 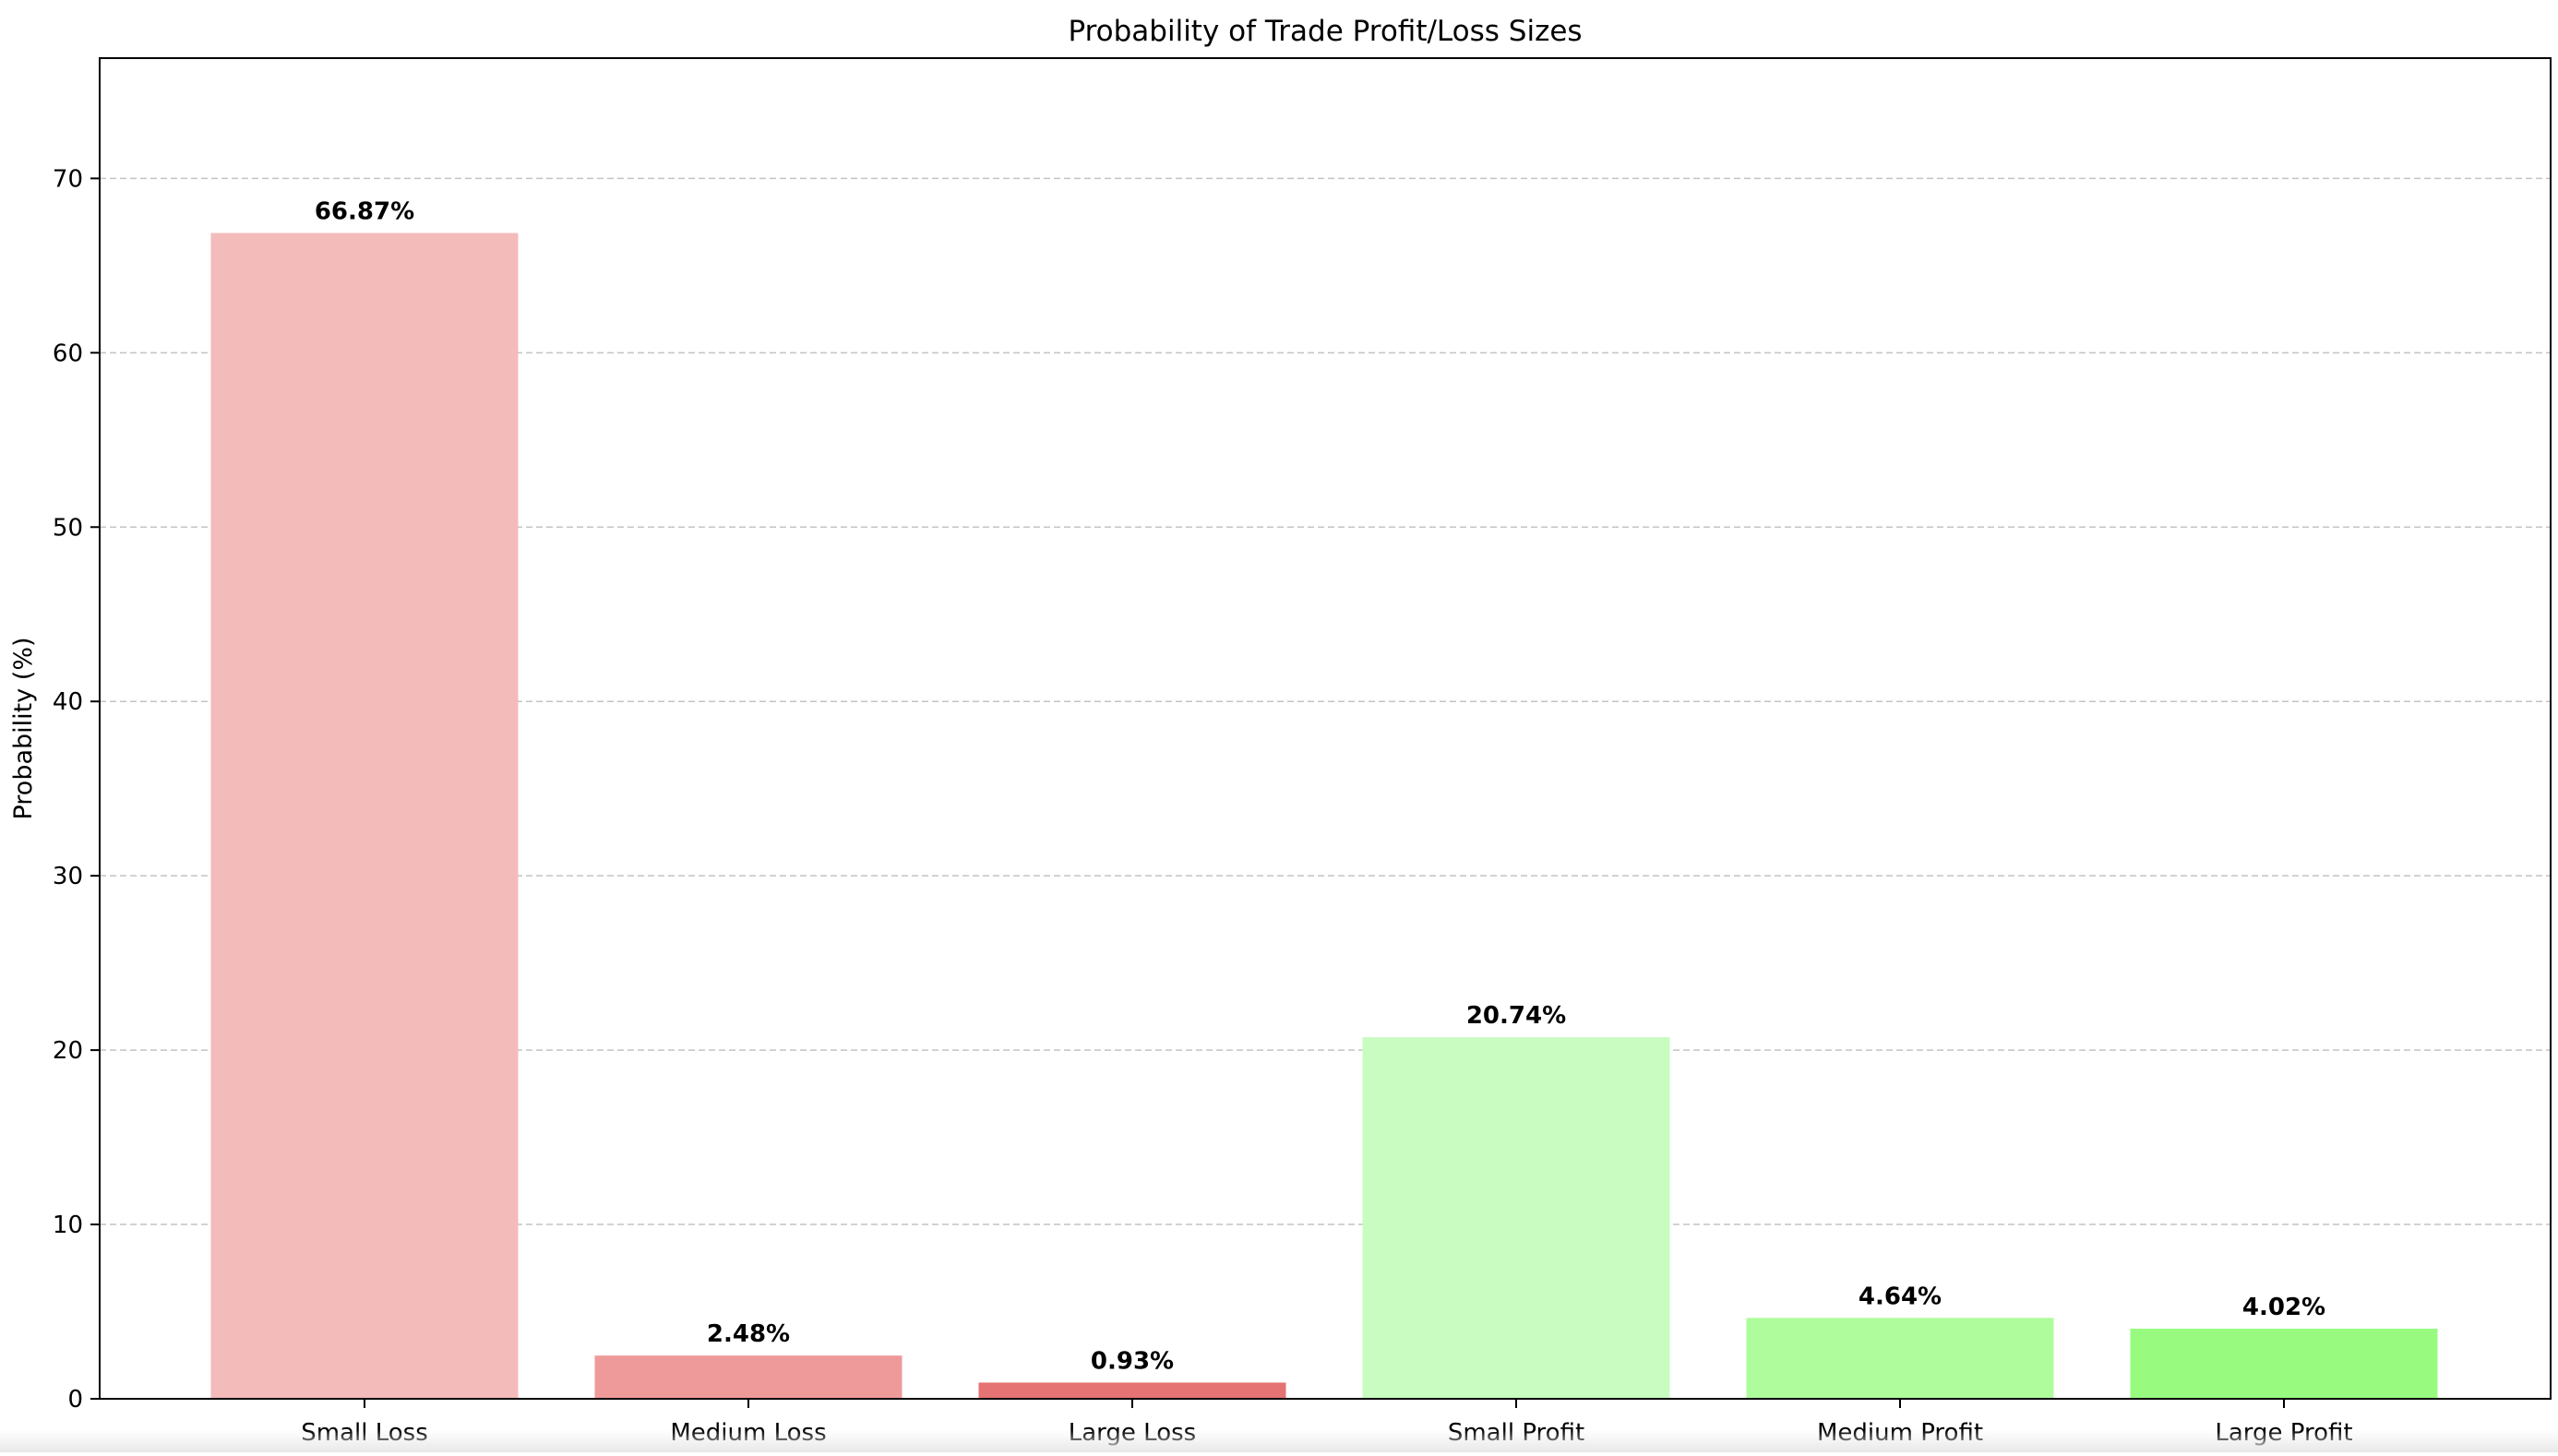 I want to click on data-label: 66.87%, so click(x=364, y=212).